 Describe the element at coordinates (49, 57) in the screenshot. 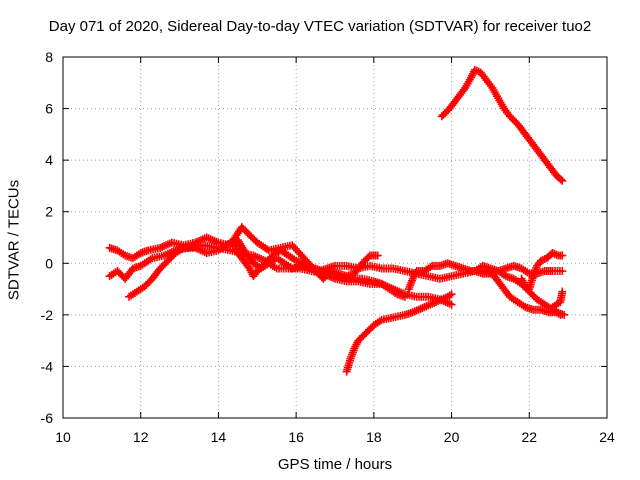

I see `y-tick-label: 8` at that location.